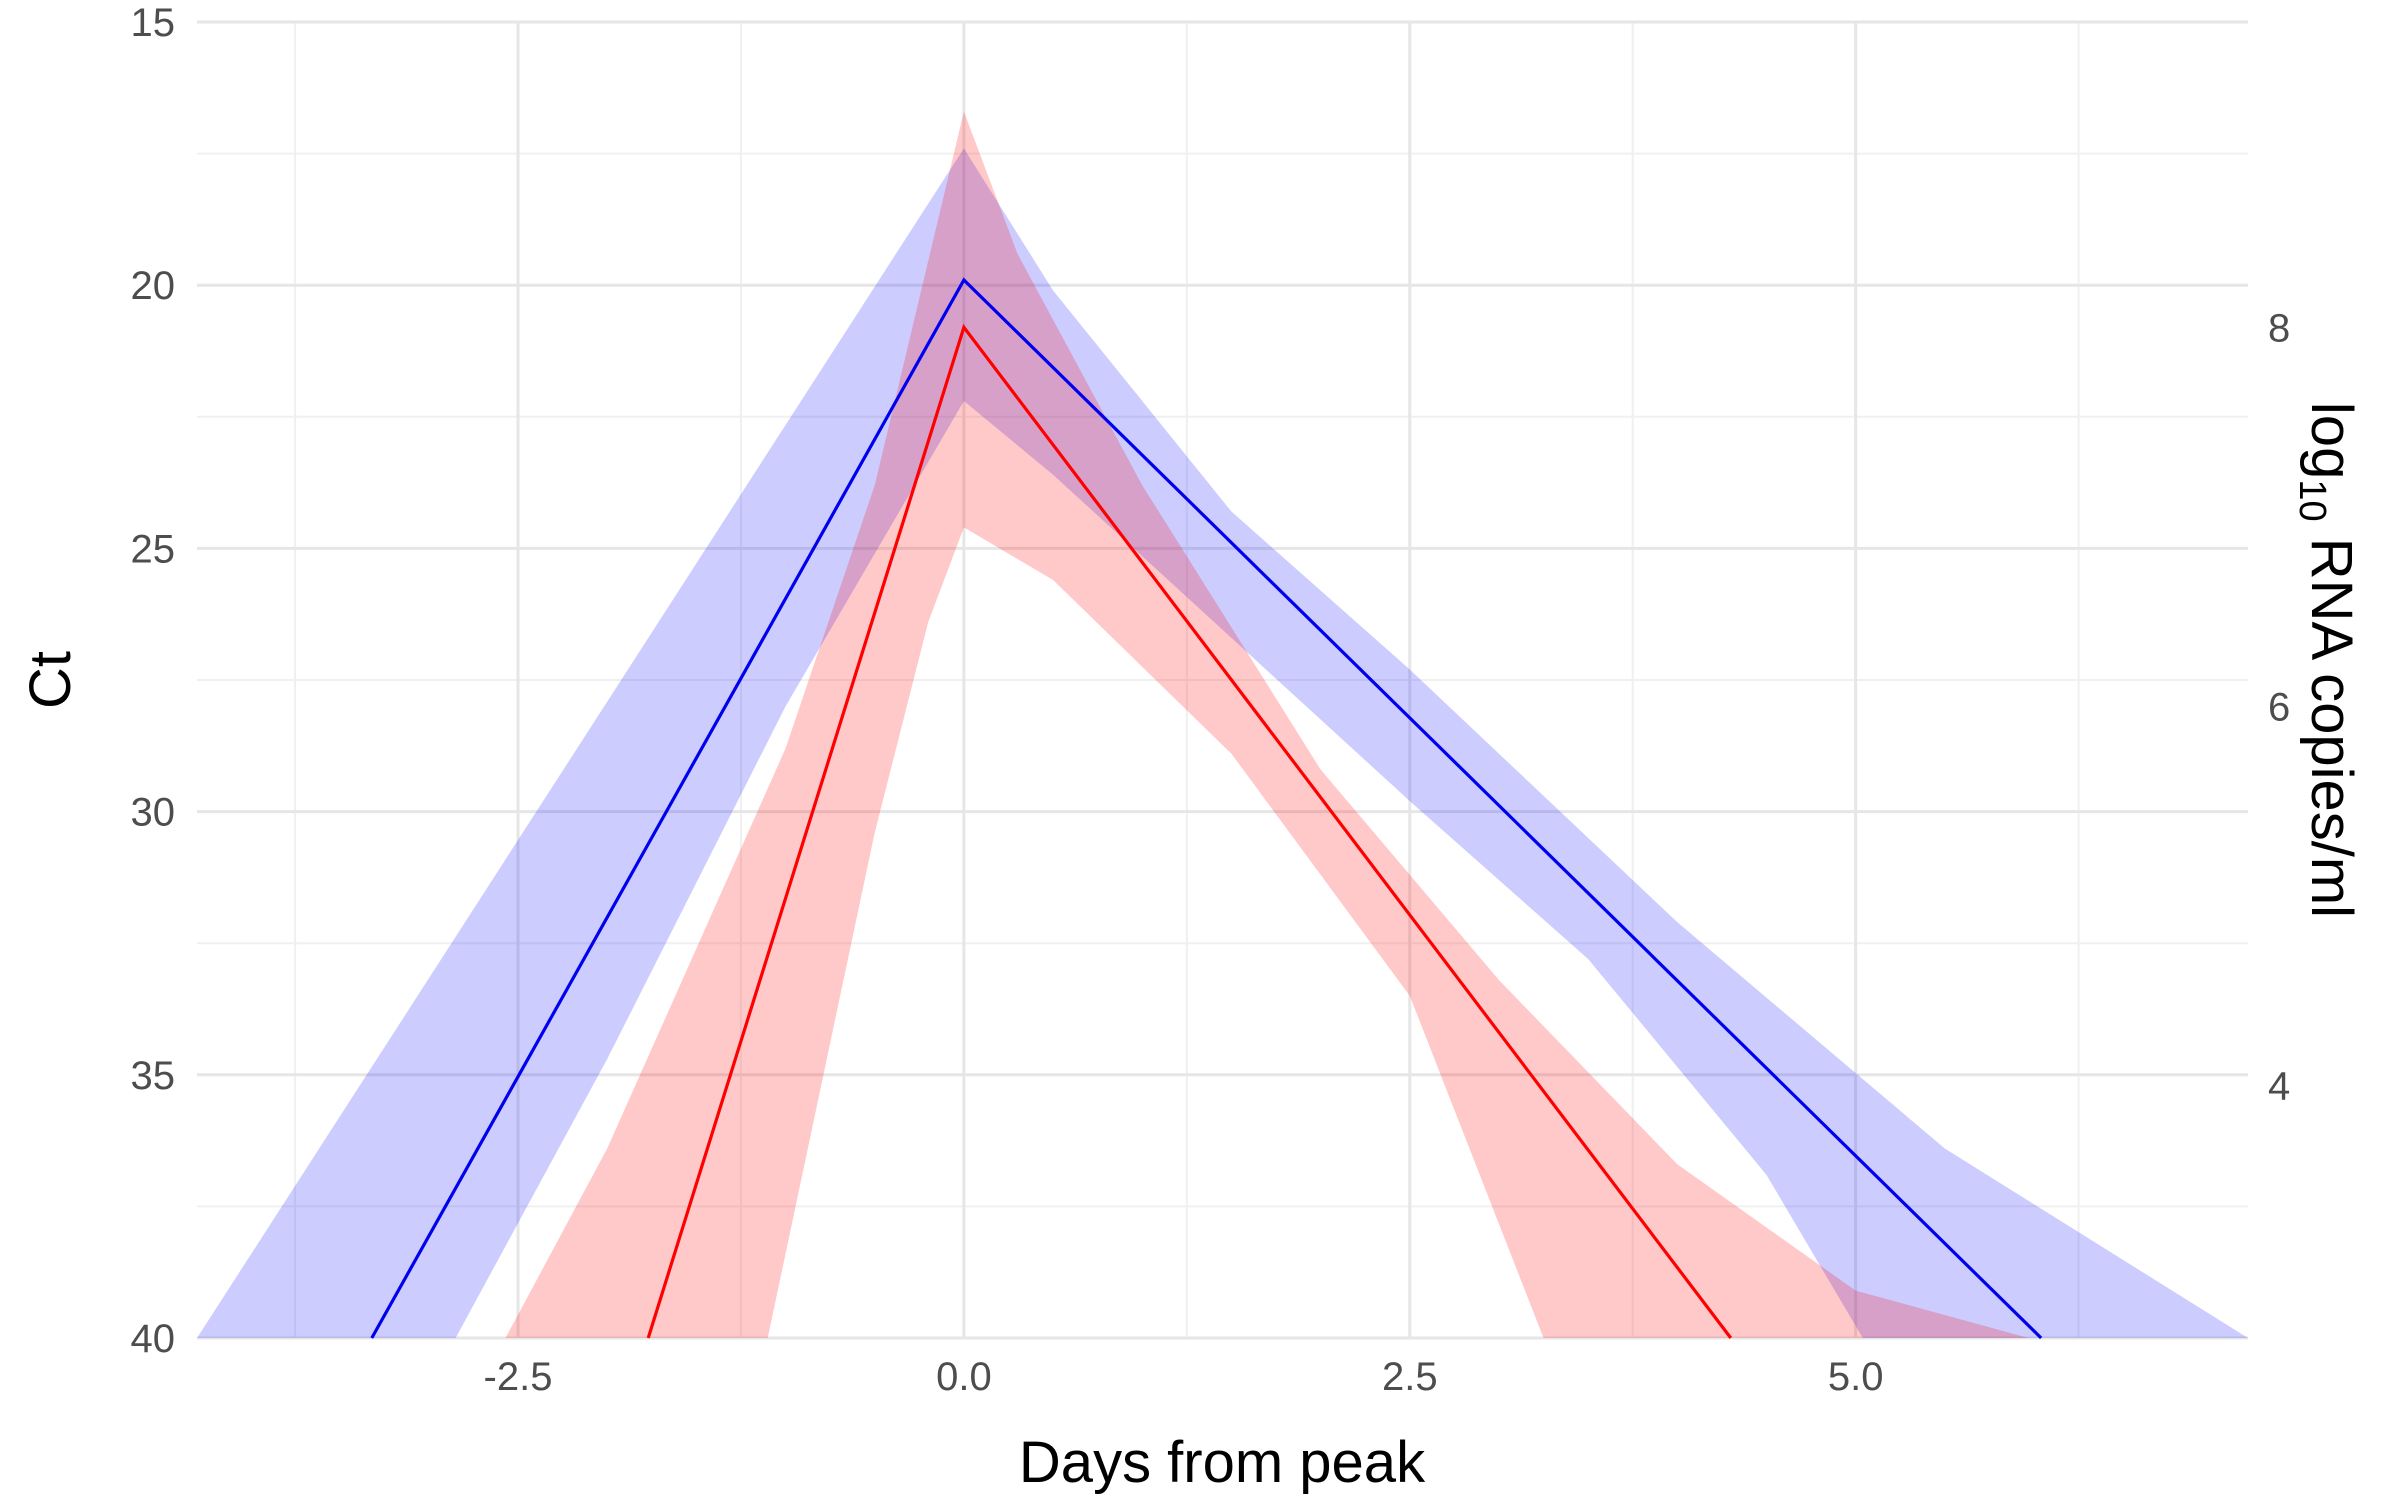  Describe the element at coordinates (2312, 500) in the screenshot. I see `y2-axis-title-subscript: 10` at that location.